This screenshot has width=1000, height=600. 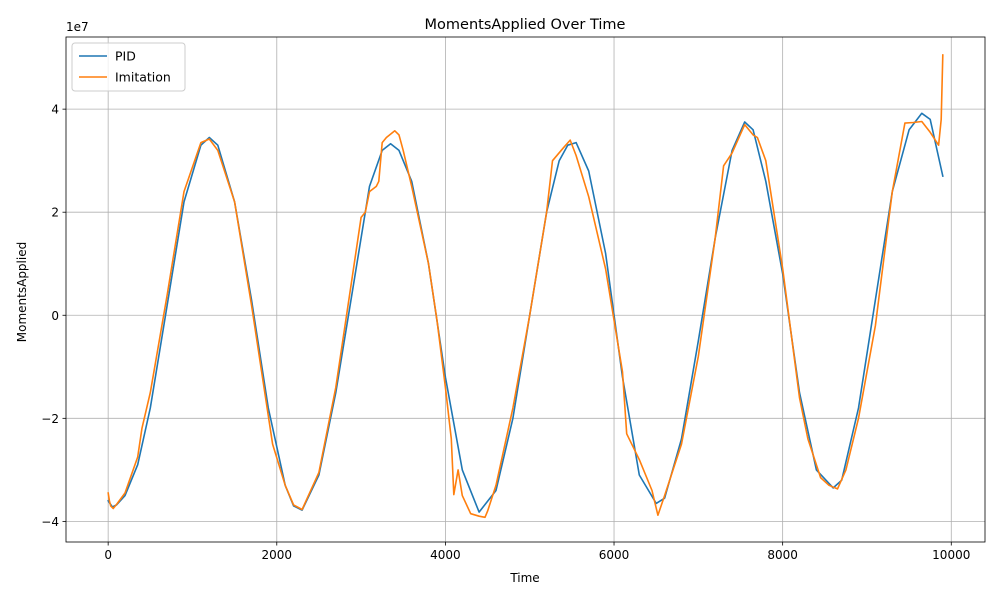 What do you see at coordinates (445, 555) in the screenshot?
I see `x-tick-label: 4000` at bounding box center [445, 555].